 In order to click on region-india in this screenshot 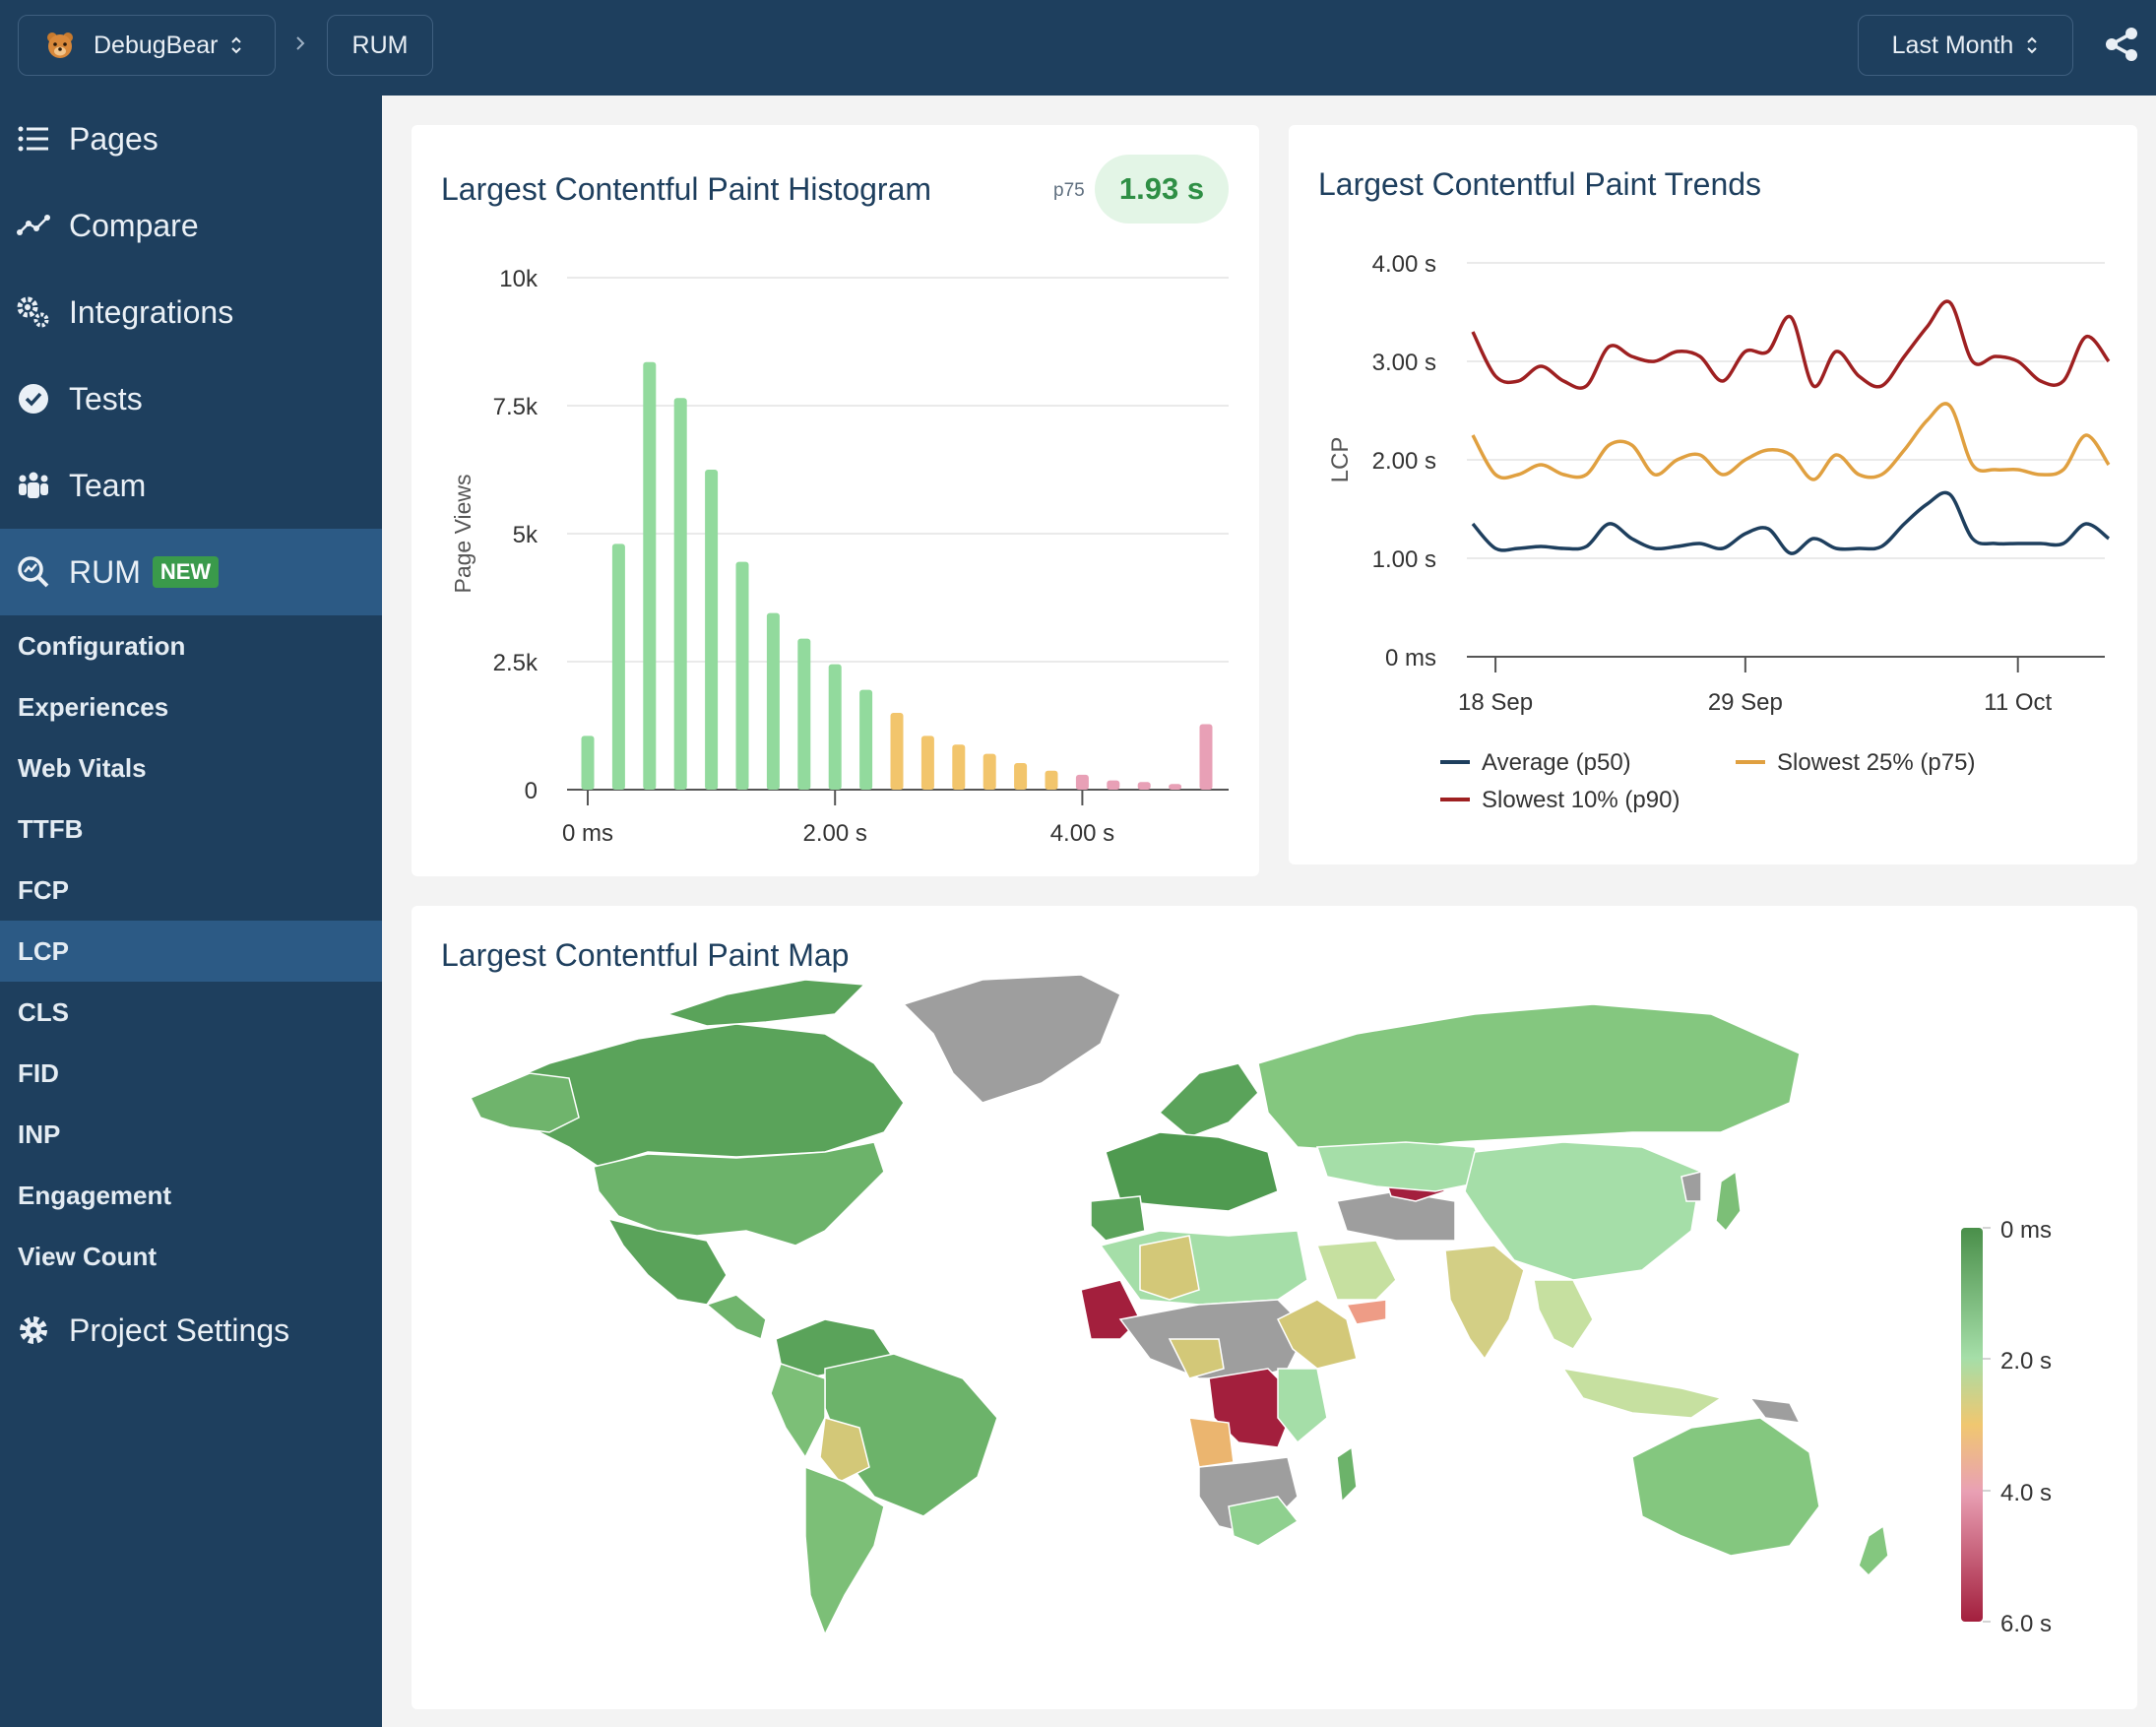, I will do `click(1484, 1303)`.